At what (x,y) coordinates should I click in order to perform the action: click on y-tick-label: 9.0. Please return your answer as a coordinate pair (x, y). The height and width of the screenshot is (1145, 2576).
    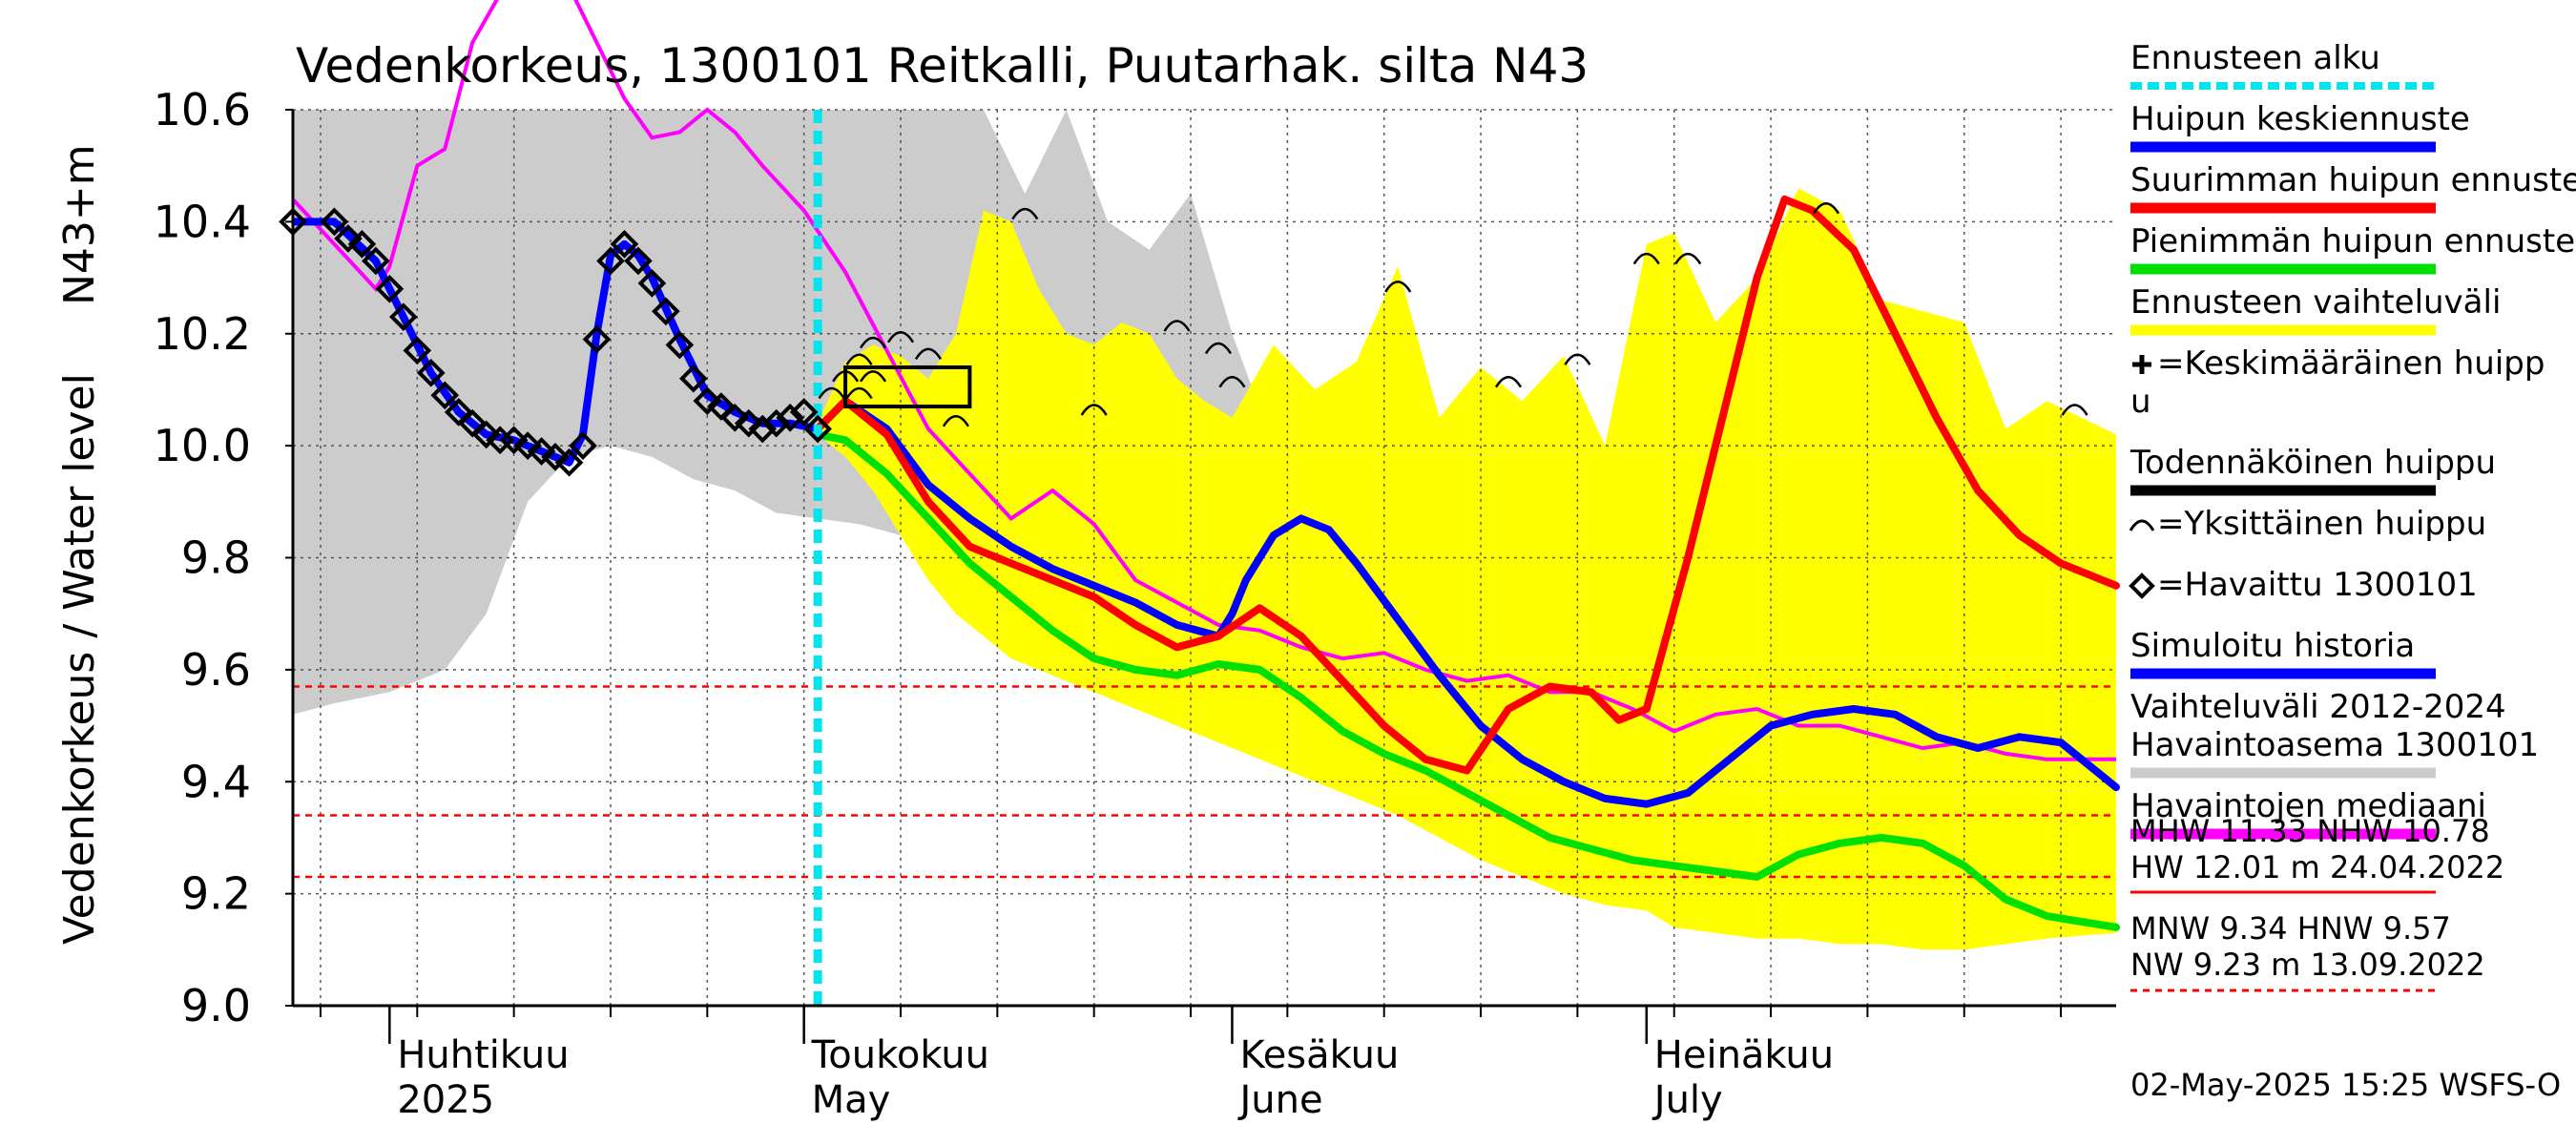
    Looking at the image, I should click on (216, 1005).